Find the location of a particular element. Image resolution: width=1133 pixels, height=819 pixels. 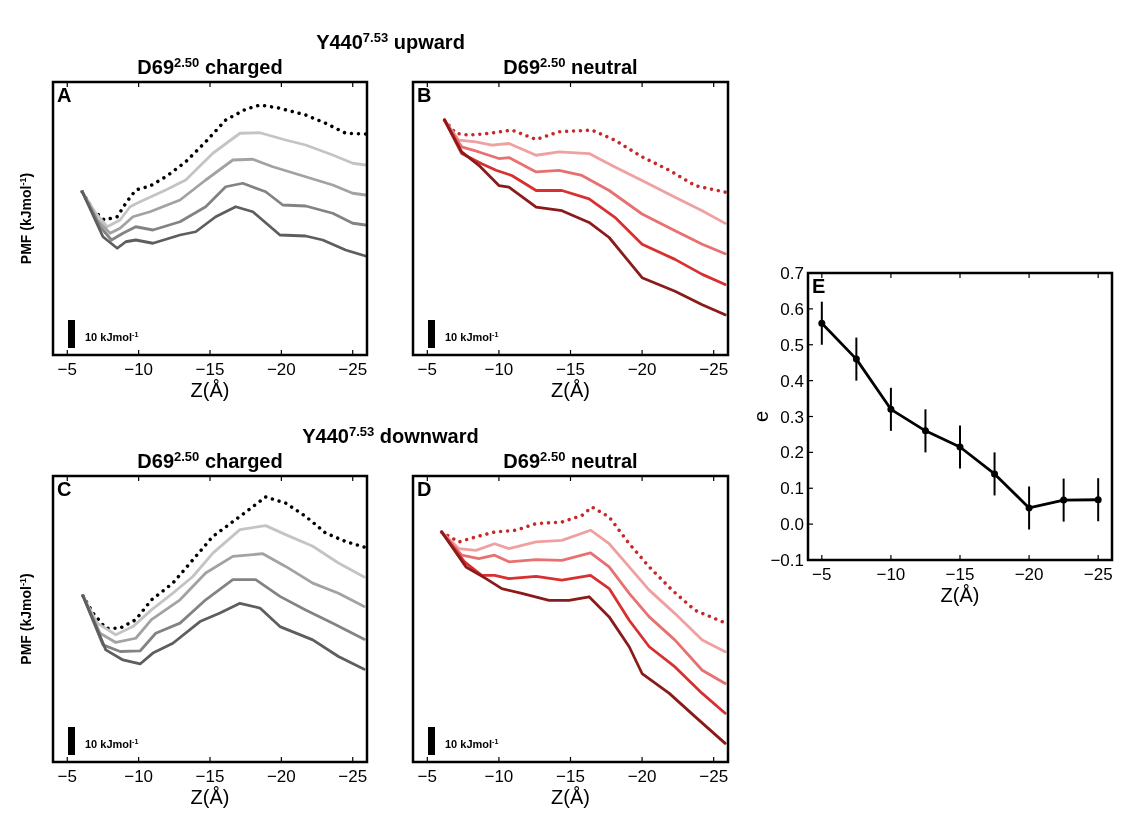

y-tick-label: 0.7 is located at coordinates (792, 273).